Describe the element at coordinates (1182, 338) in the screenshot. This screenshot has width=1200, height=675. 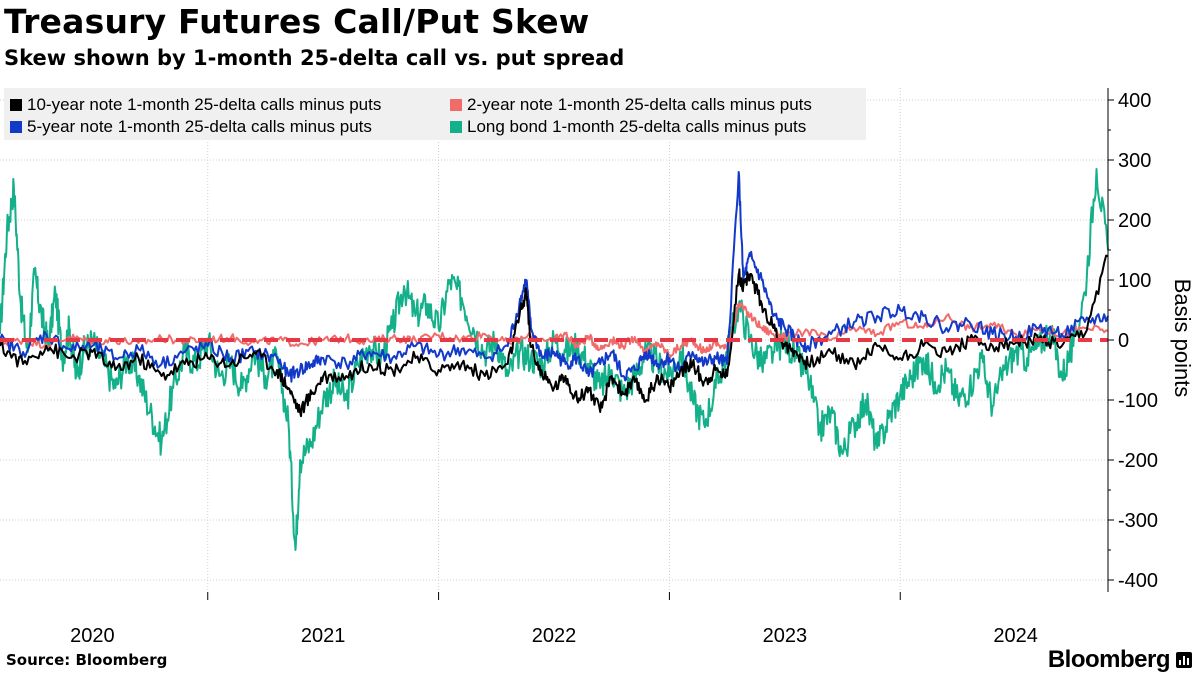
I see `y-axis-label: Basis points` at that location.